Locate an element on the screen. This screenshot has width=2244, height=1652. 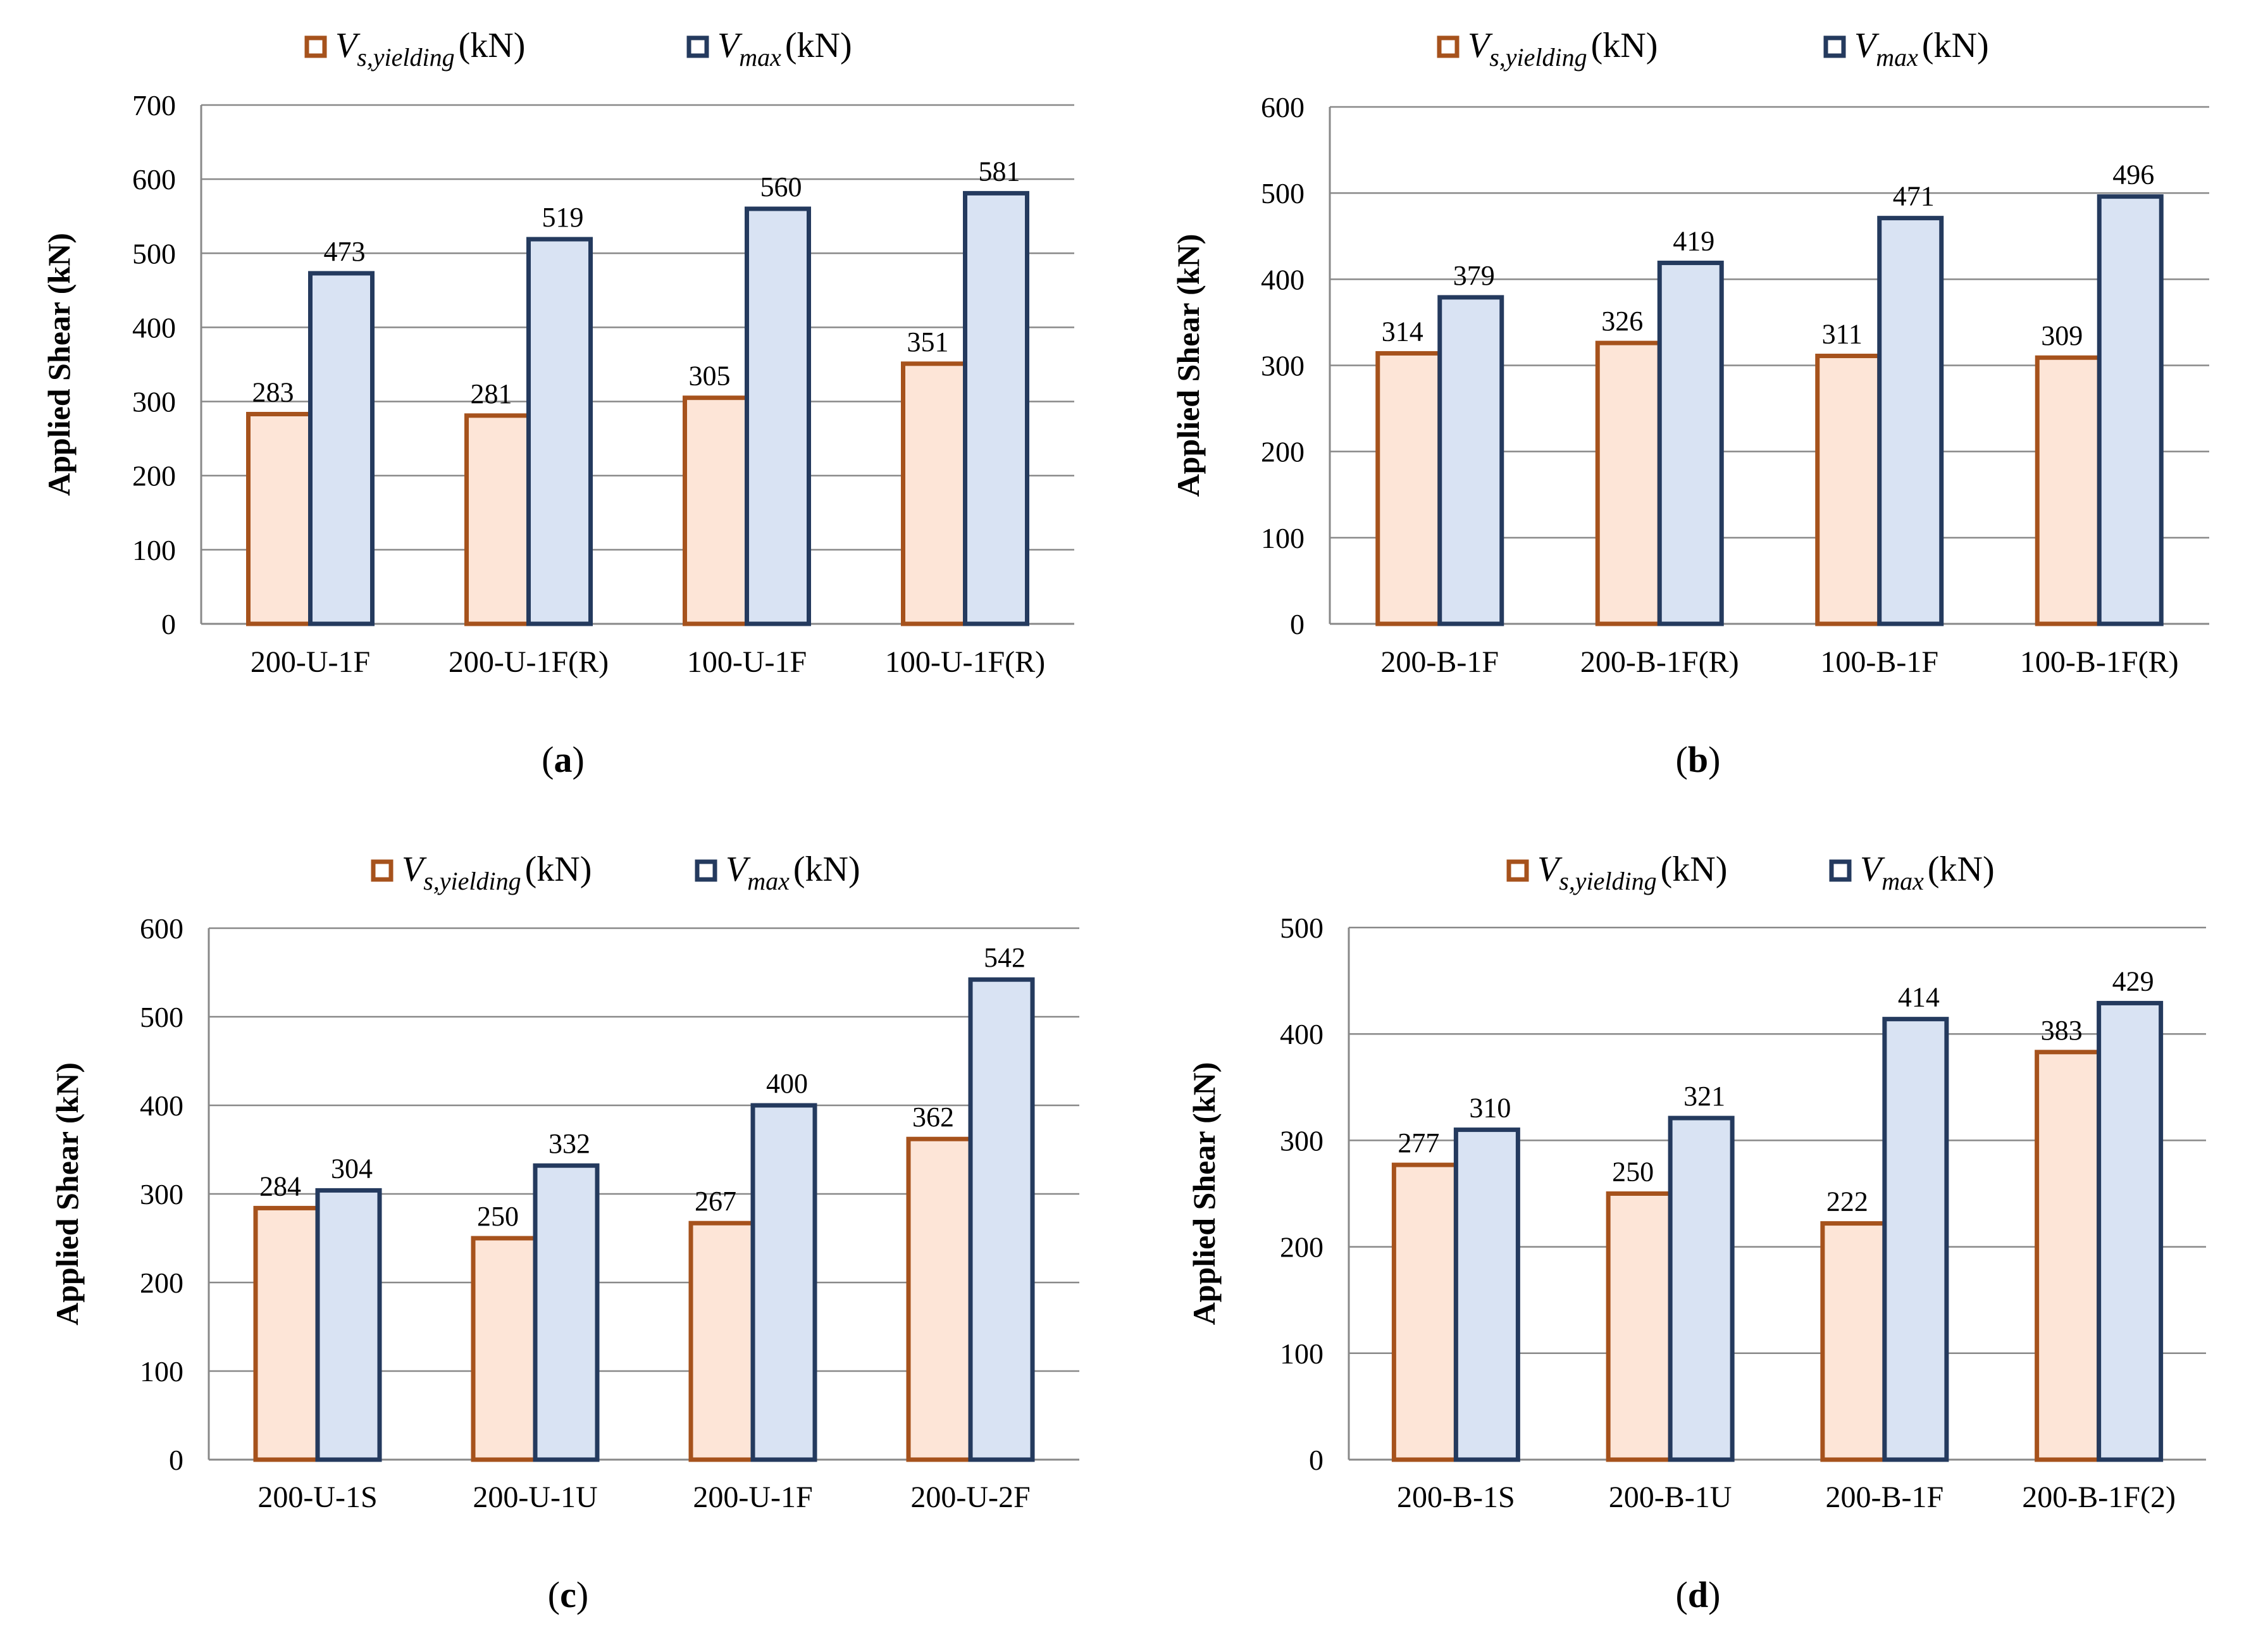
x-category-label: 200-B-1F(2) is located at coordinates (2099, 1497).